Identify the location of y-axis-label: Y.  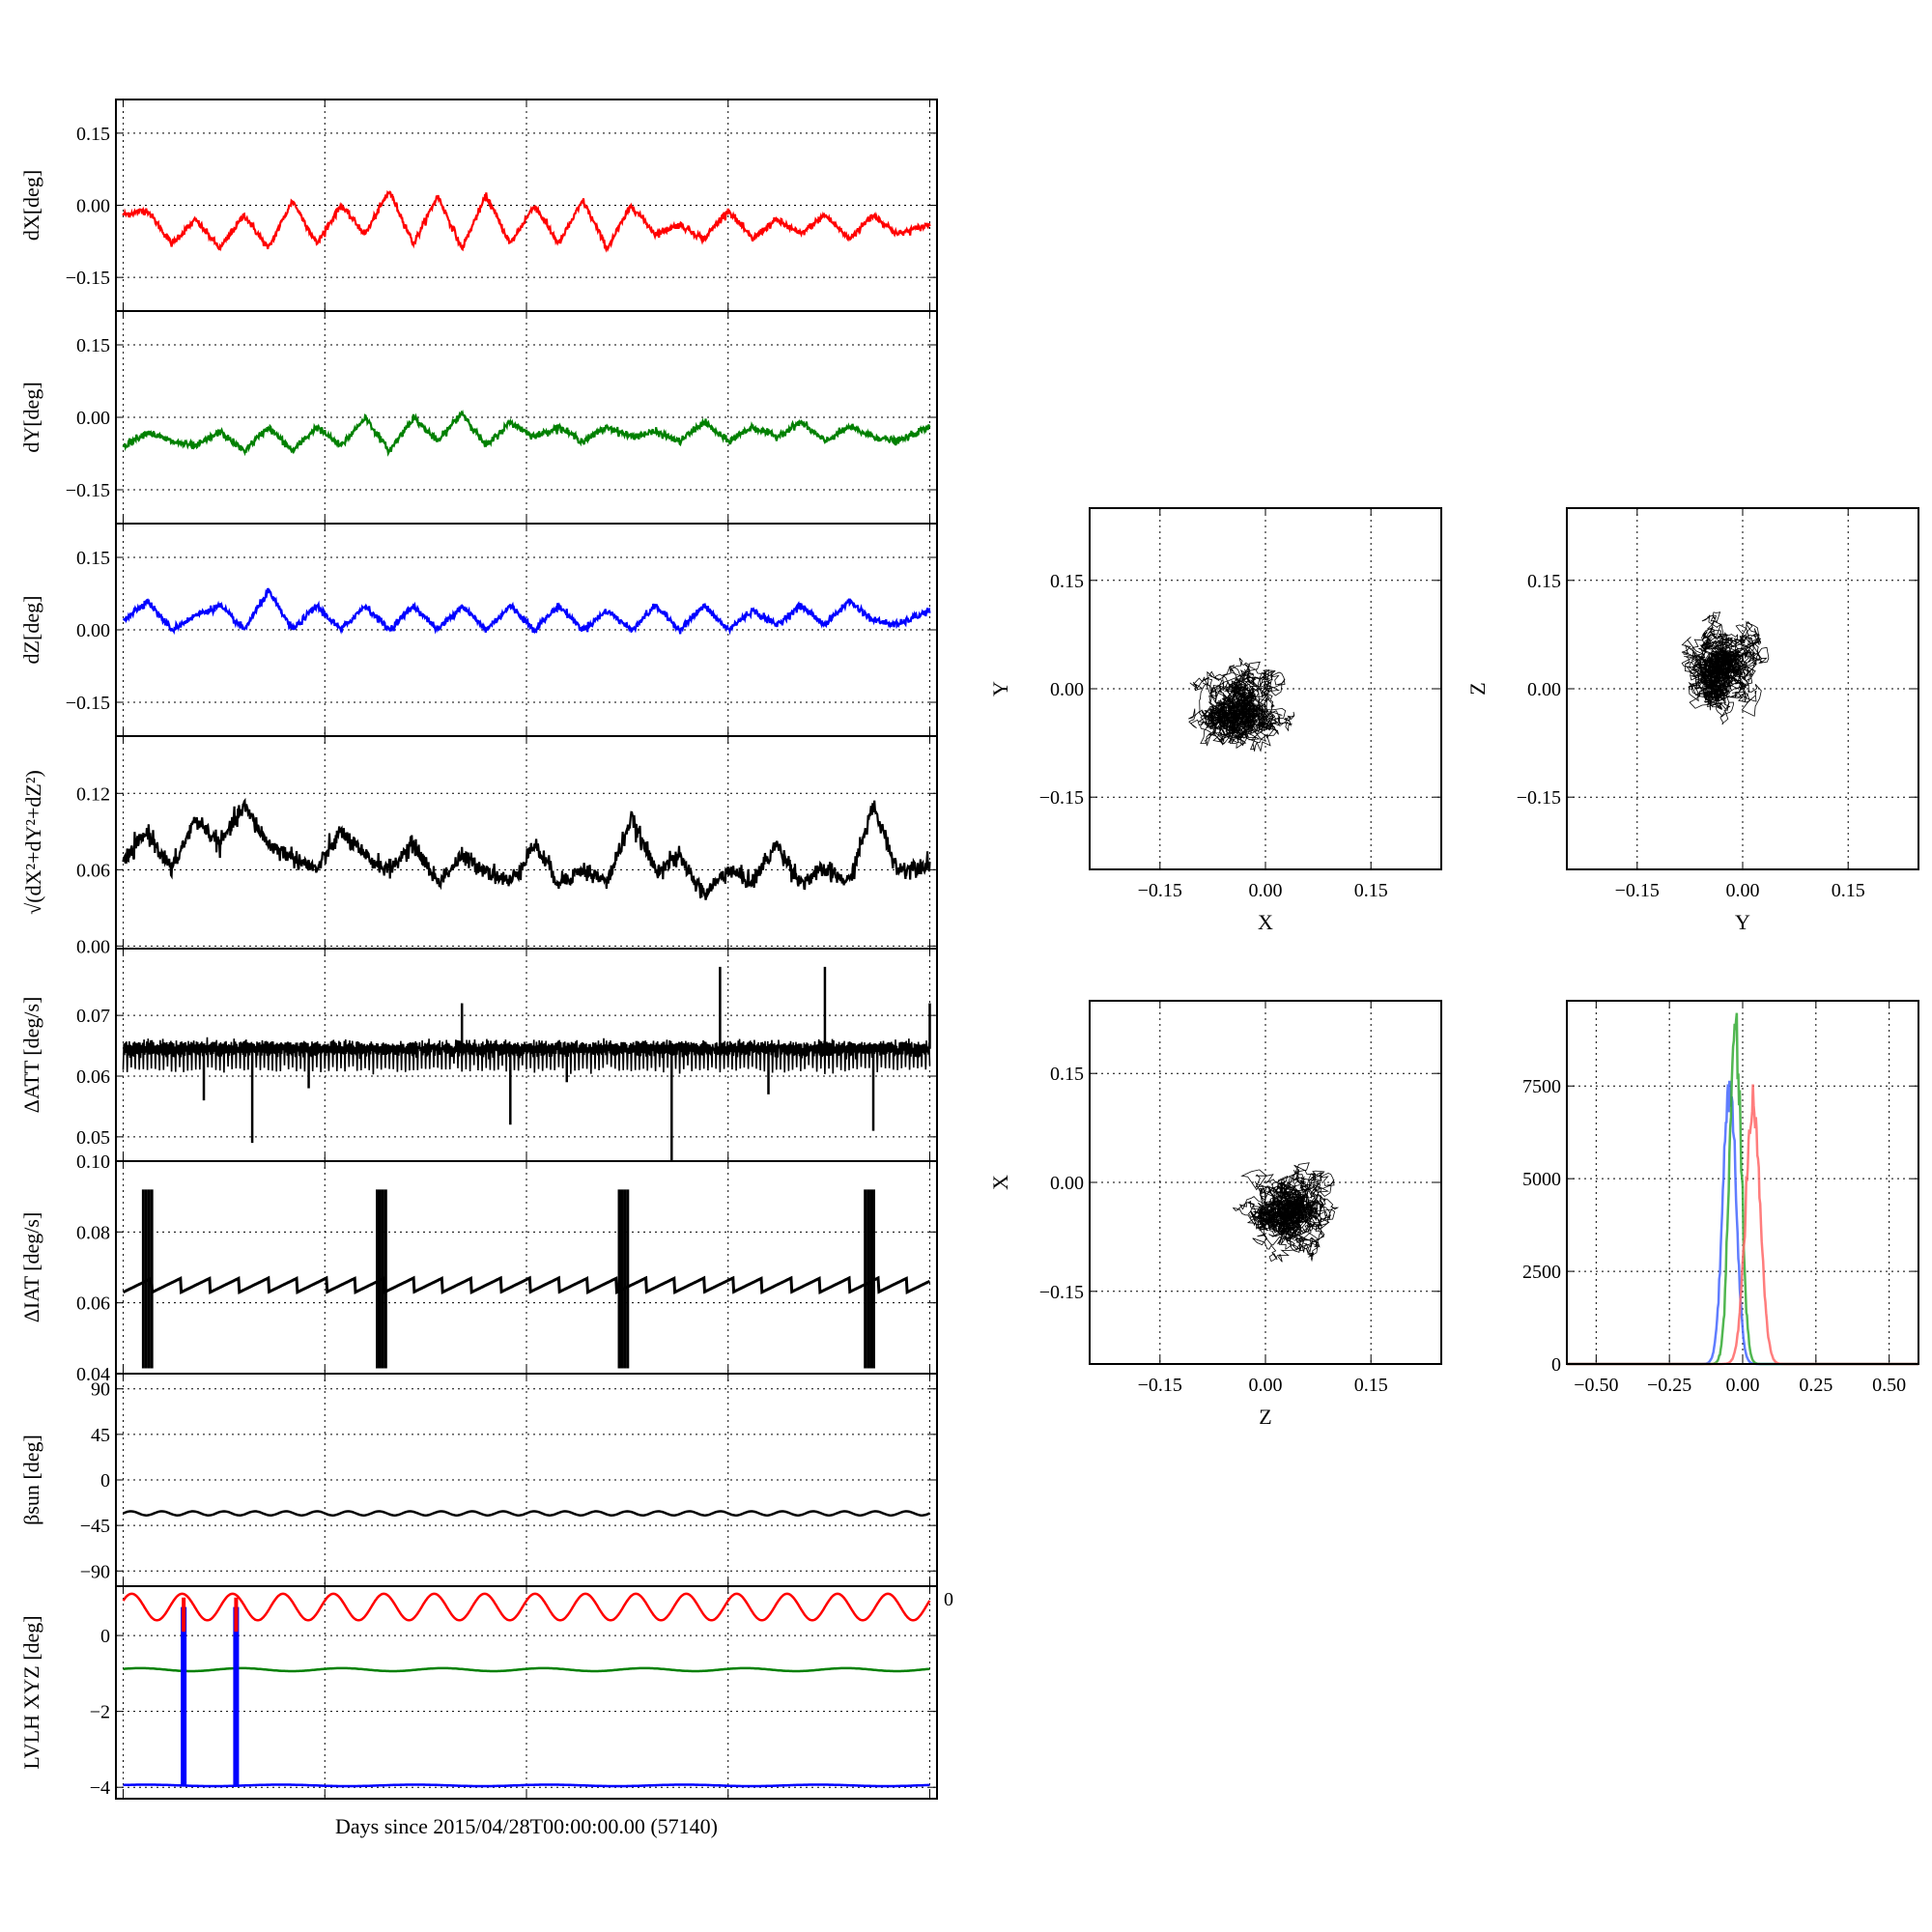
(1000, 688).